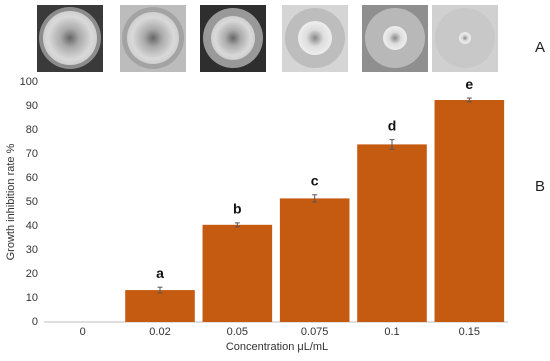 Image resolution: width=550 pixels, height=361 pixels. Describe the element at coordinates (315, 181) in the screenshot. I see `significance-label: c` at that location.